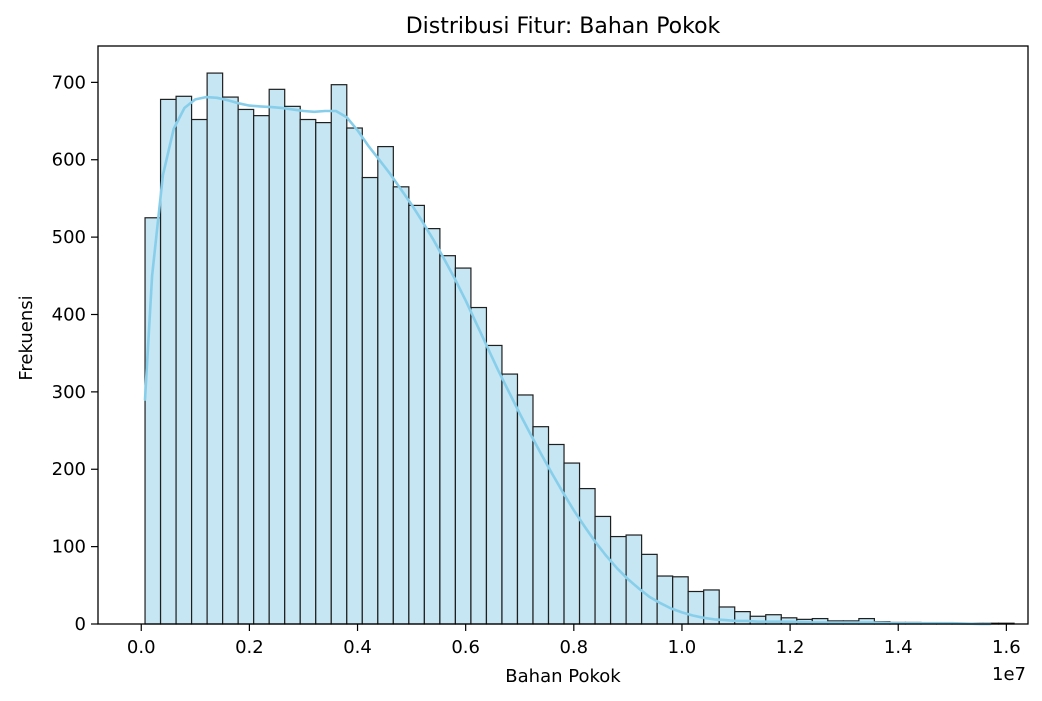  I want to click on x-tick-label: 0.2, so click(249, 647).